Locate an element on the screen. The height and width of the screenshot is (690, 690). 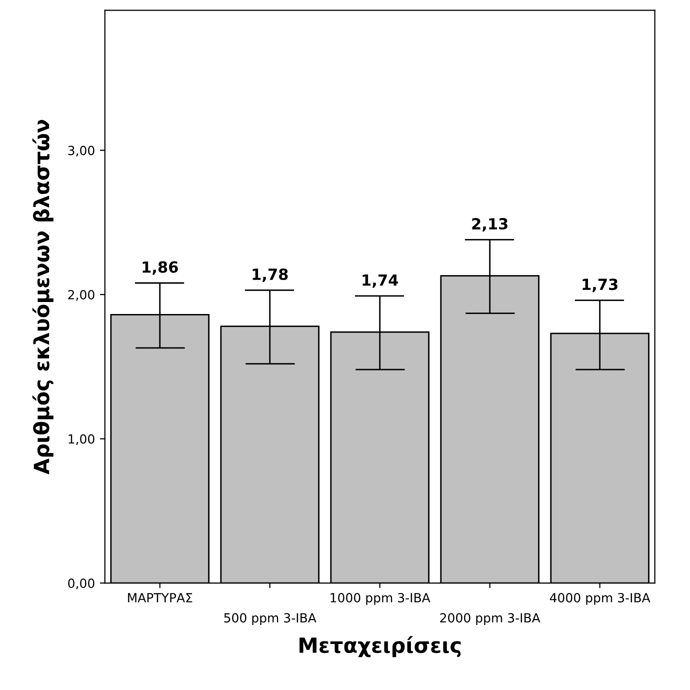
y-tick-label: 2,00 is located at coordinates (81, 295).